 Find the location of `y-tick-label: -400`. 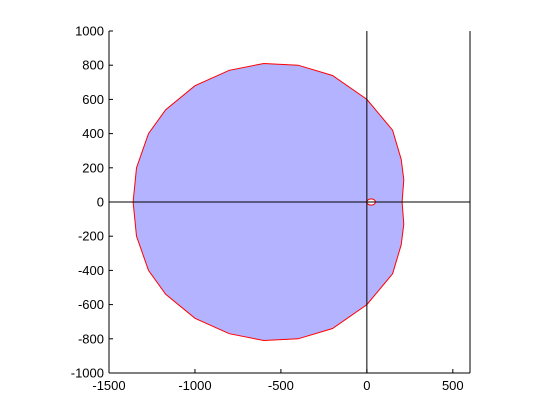

y-tick-label: -400 is located at coordinates (91, 270).